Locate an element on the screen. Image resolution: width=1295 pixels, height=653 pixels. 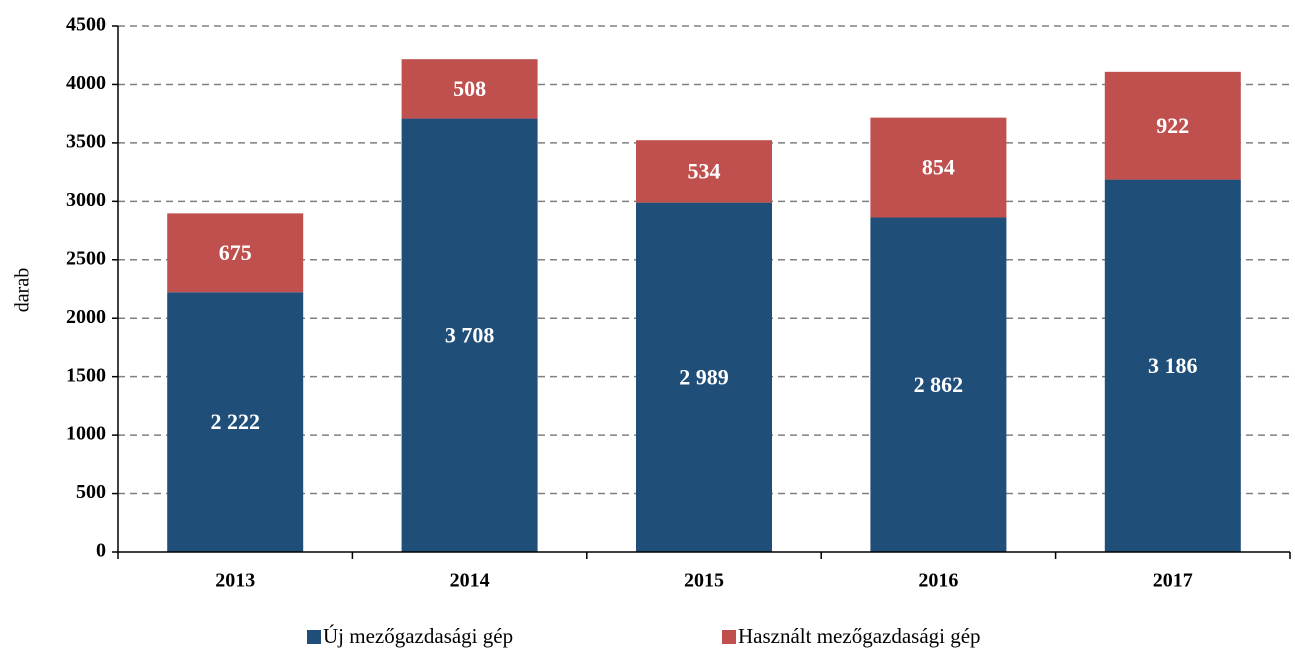
legend-label: Használt mezőgazdasági gép is located at coordinates (859, 636).